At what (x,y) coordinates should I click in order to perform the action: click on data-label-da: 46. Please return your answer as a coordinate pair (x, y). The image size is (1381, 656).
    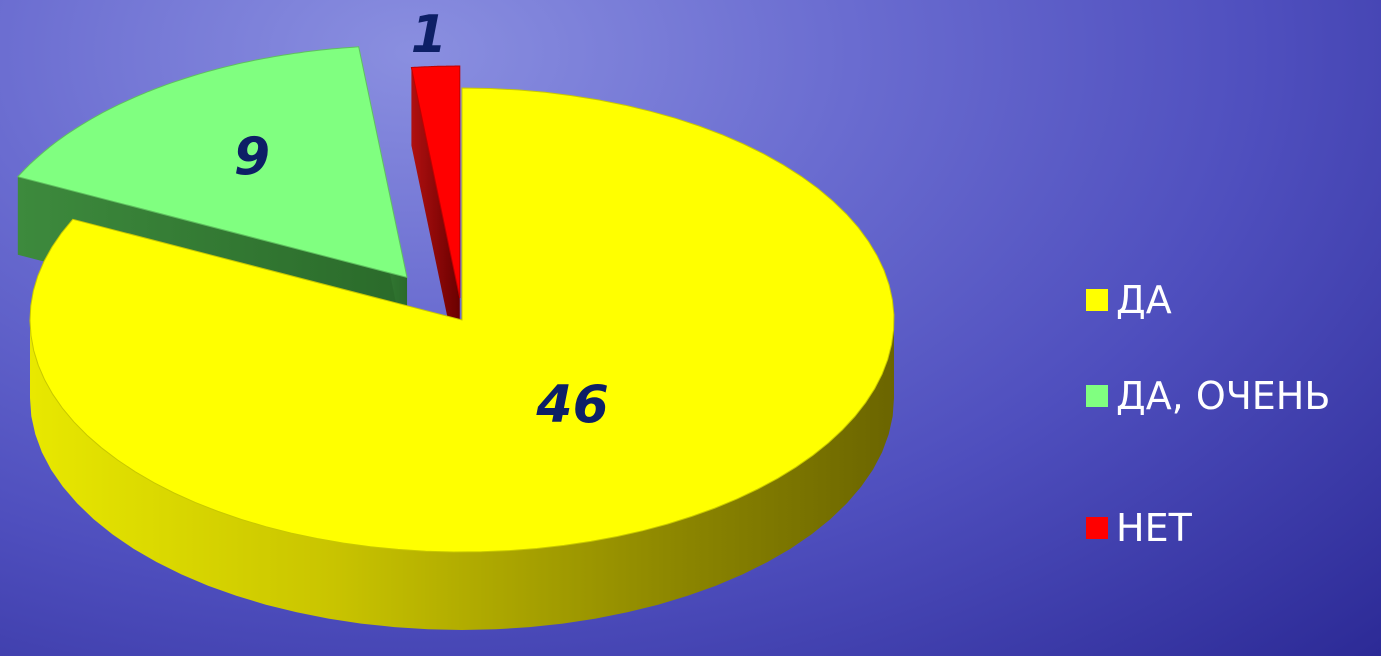
    Looking at the image, I should click on (571, 405).